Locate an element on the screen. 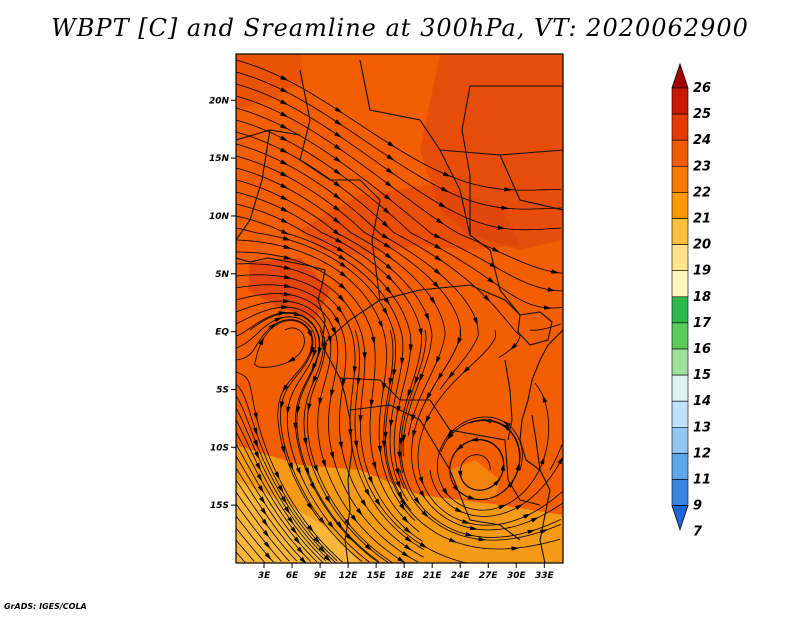  lat-tick-label: 5S is located at coordinates (222, 390).